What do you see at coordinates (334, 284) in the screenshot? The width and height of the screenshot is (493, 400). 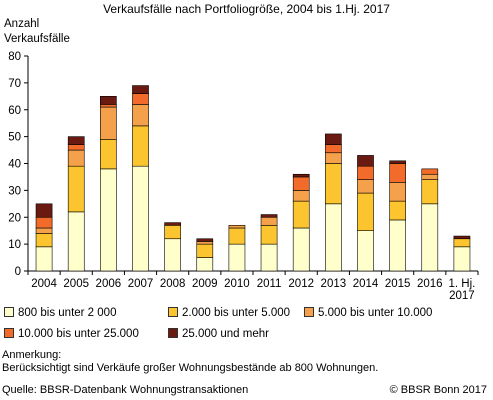 I see `x-tick-label: 2013` at bounding box center [334, 284].